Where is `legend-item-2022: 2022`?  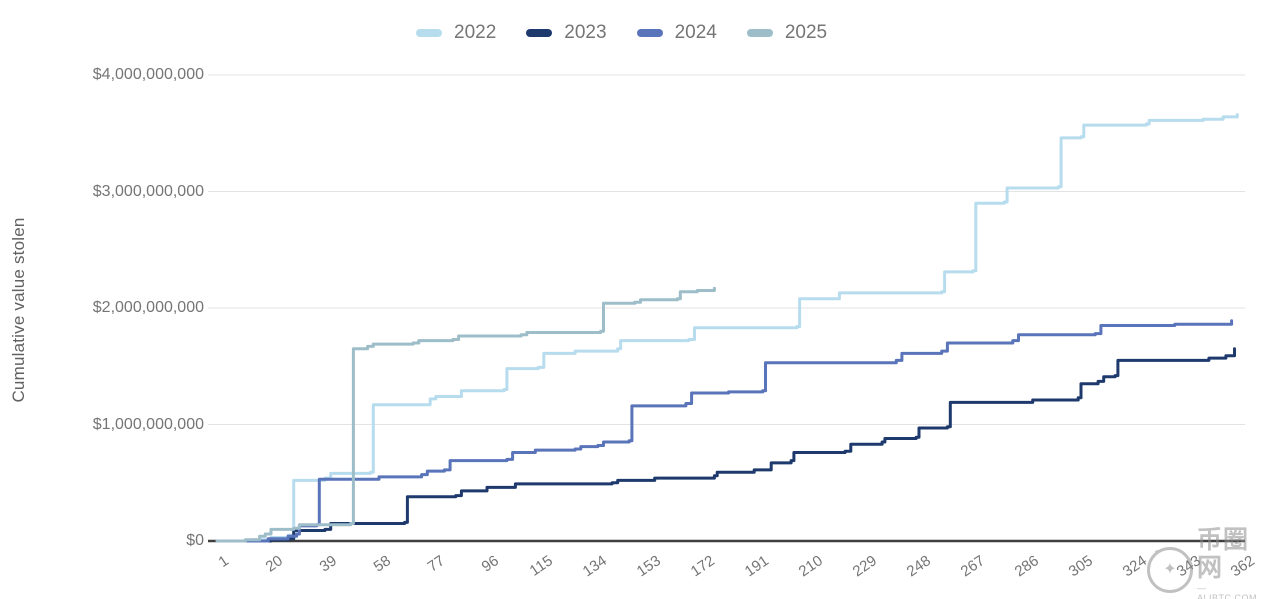 legend-item-2022: 2022 is located at coordinates (456, 33).